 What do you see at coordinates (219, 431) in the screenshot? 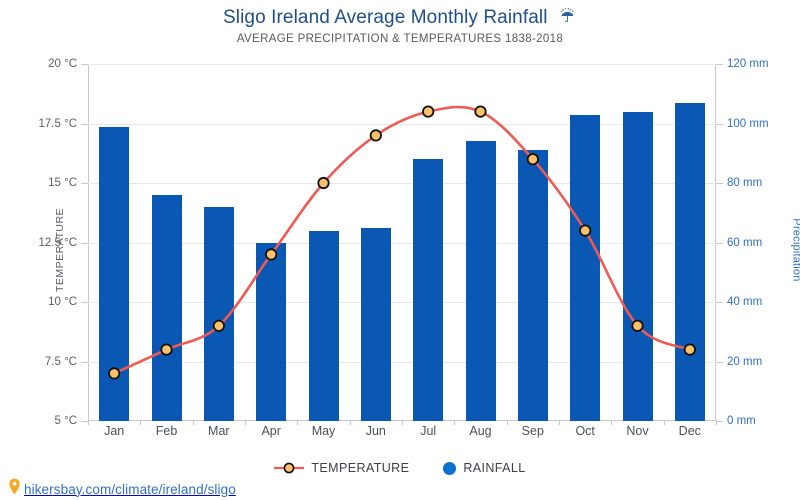
I see `x-axis-month-label: Mar` at bounding box center [219, 431].